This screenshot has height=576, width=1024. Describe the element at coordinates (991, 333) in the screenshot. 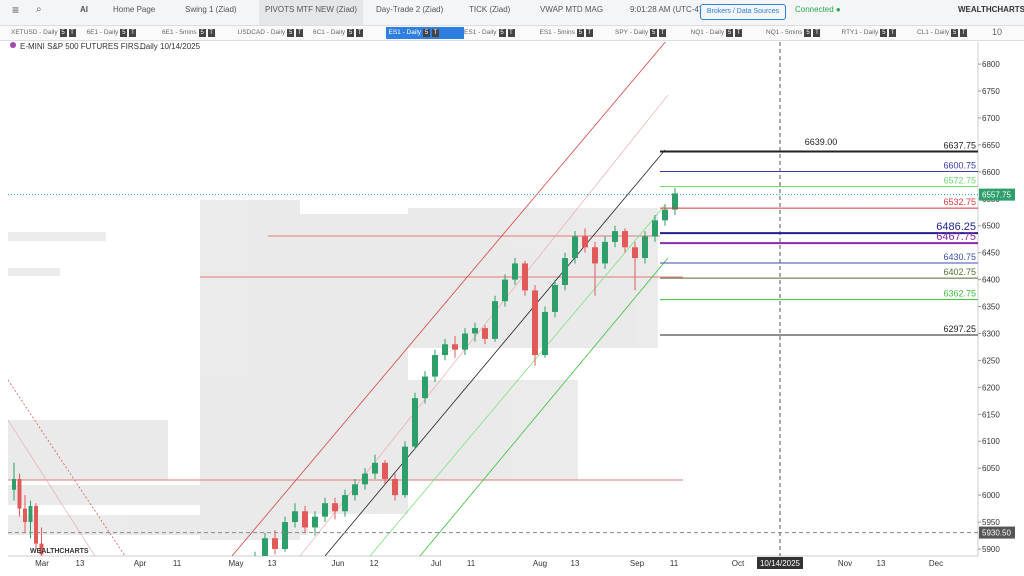

I see `y-tick-label: 6300` at that location.